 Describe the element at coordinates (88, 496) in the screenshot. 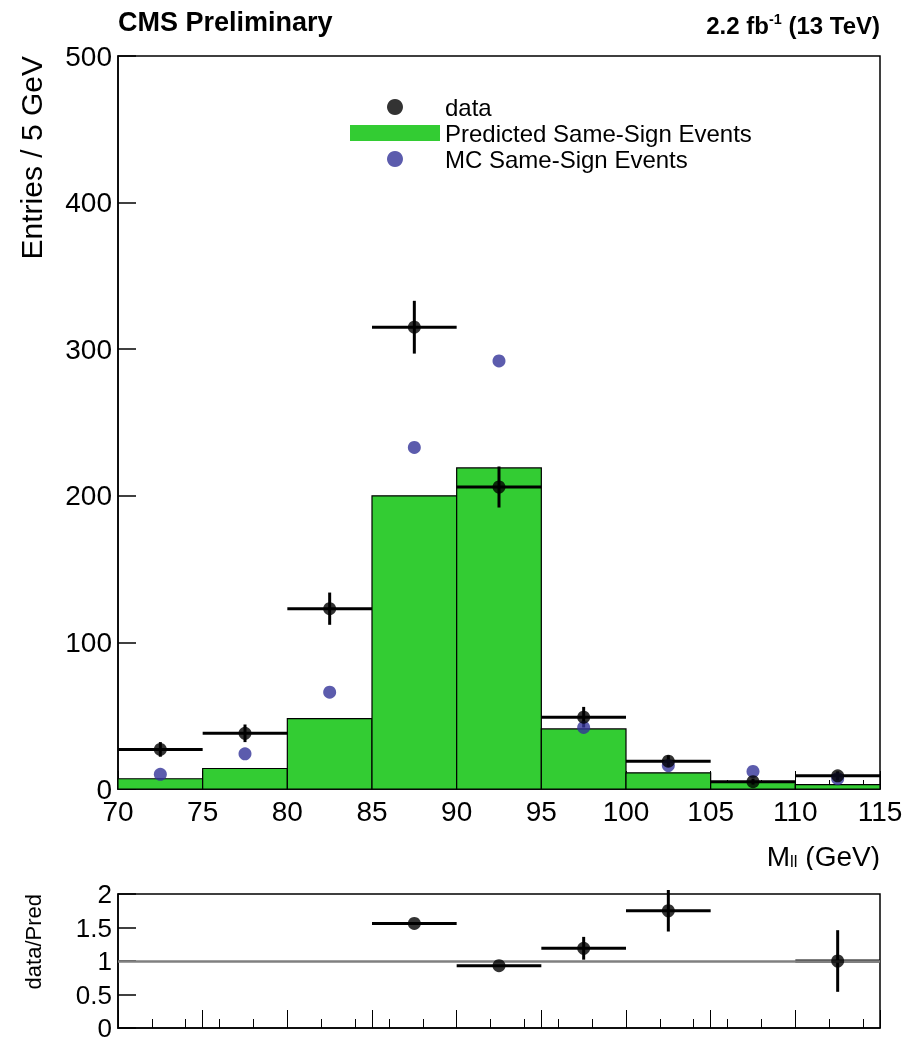

I see `y-tick-label: 200` at that location.